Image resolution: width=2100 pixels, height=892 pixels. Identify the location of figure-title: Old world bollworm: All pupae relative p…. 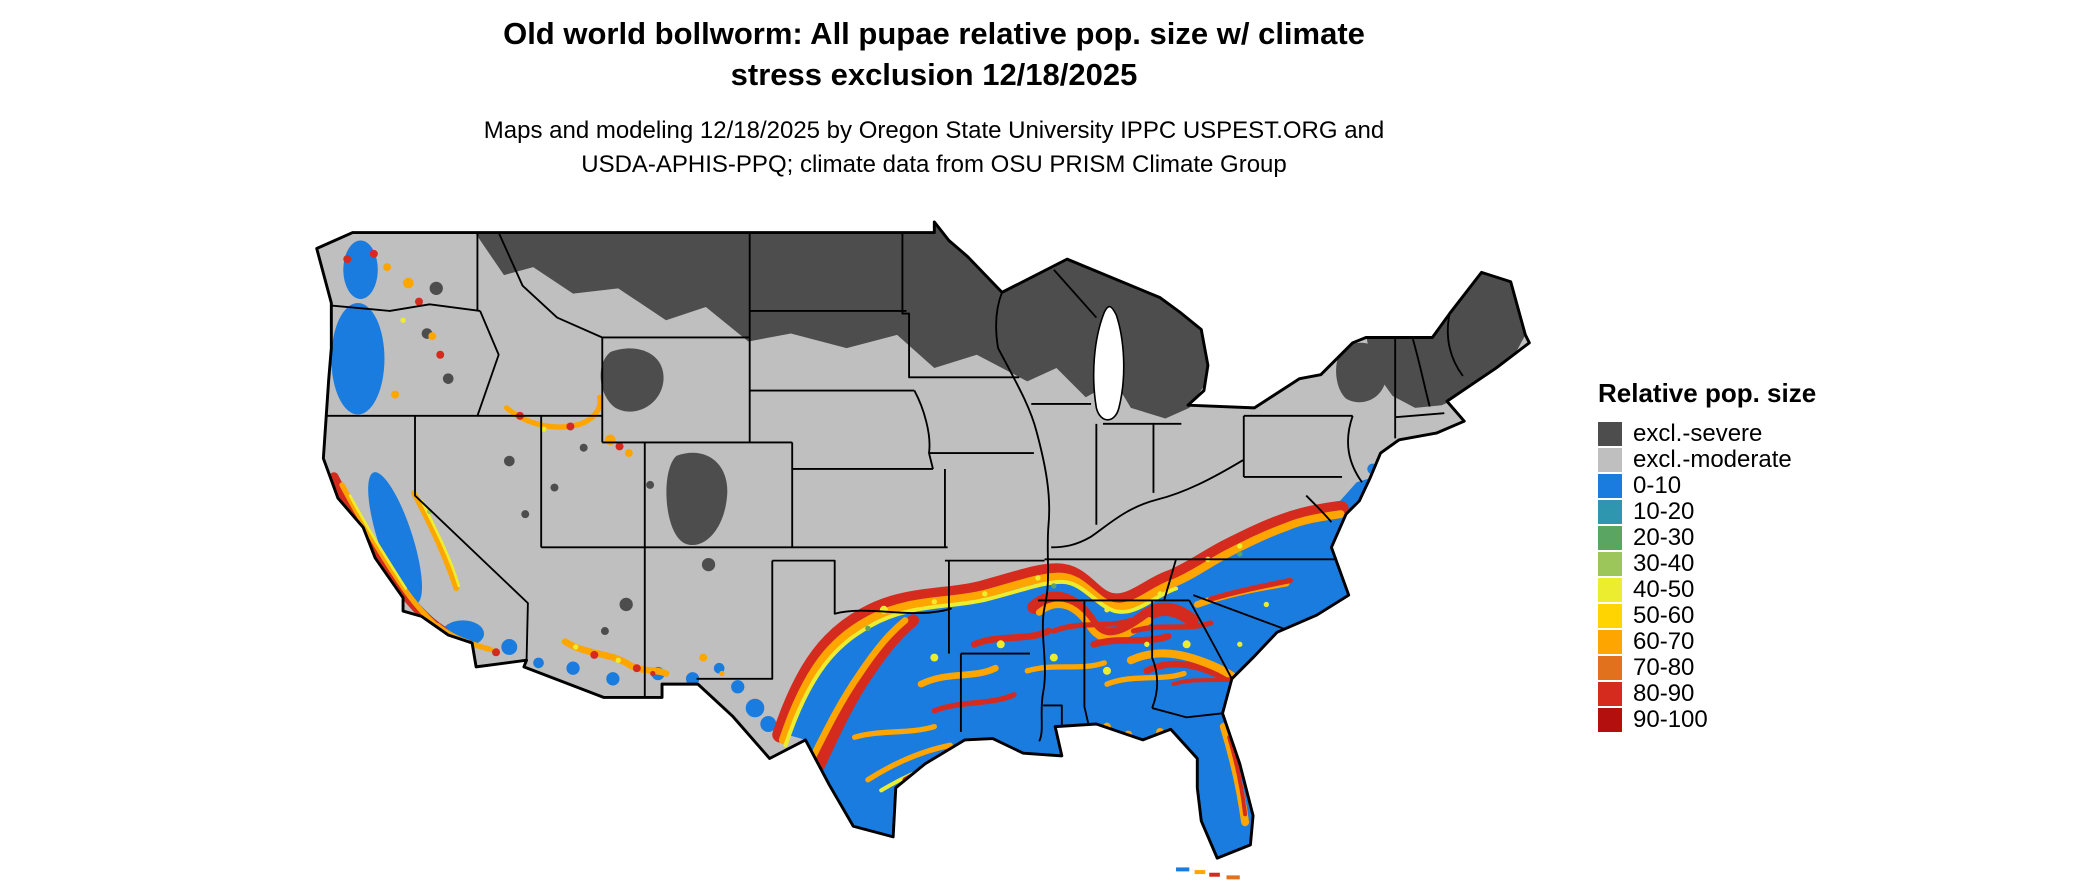
(934, 55).